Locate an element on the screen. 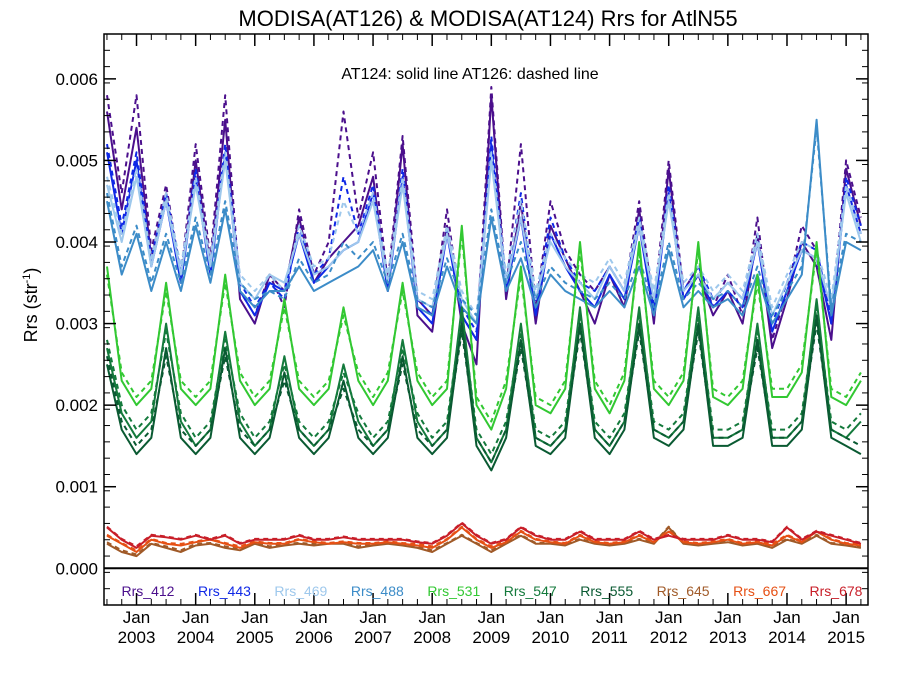  legend-entry-rrs-488: Rrs_488 is located at coordinates (377, 591).